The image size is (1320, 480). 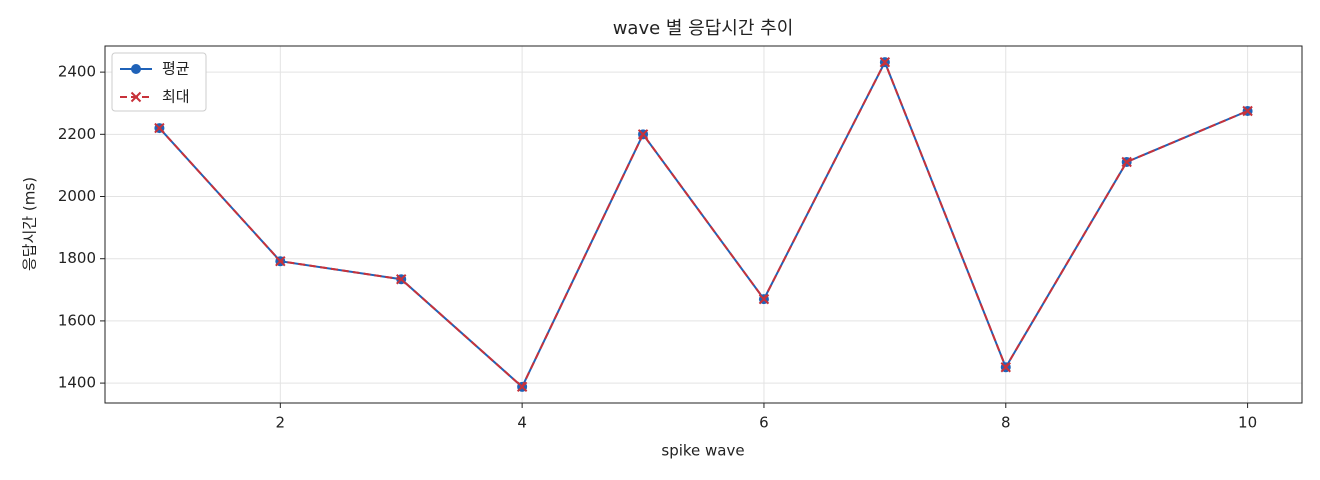 I want to click on x-tick-label: 6, so click(x=764, y=423).